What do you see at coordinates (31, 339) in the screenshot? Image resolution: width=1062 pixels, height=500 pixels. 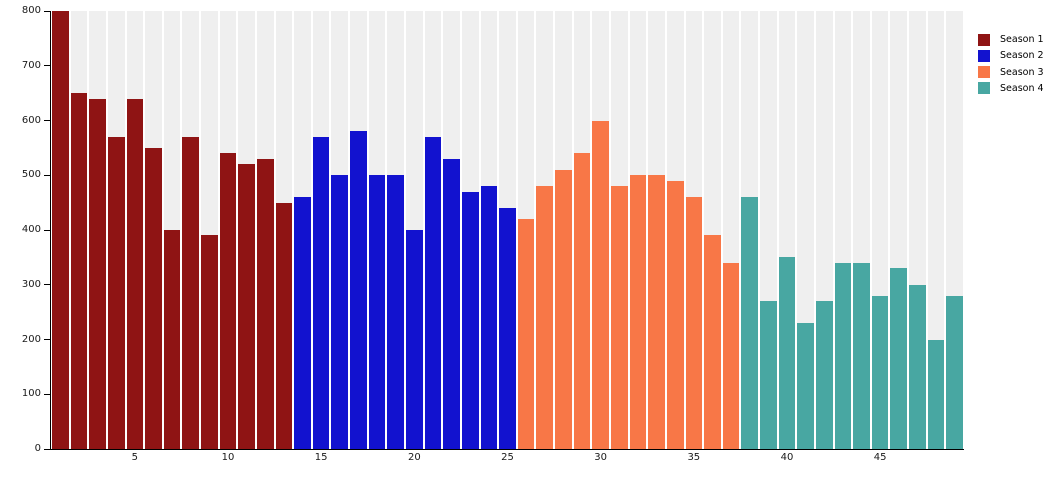 I see `y-tick-label: 200` at bounding box center [31, 339].